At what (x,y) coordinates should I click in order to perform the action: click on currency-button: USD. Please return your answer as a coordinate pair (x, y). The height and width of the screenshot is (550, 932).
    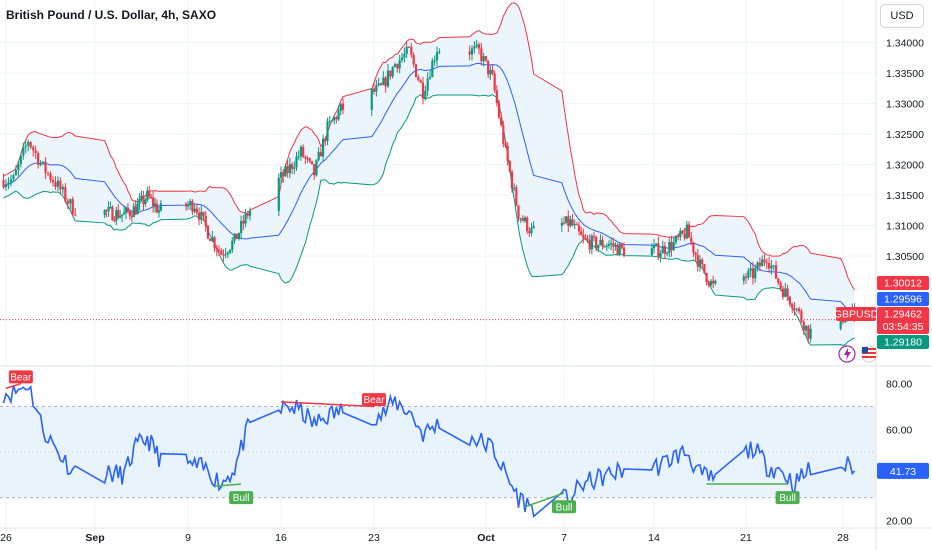
    Looking at the image, I should click on (902, 16).